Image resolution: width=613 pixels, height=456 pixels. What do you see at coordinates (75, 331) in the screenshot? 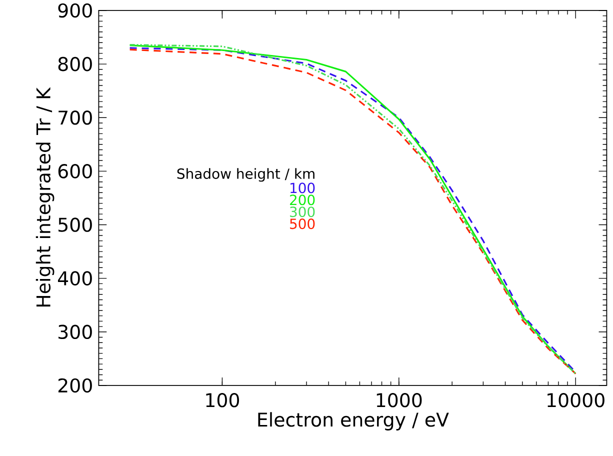
I see `y-tick-label: 300` at bounding box center [75, 331].